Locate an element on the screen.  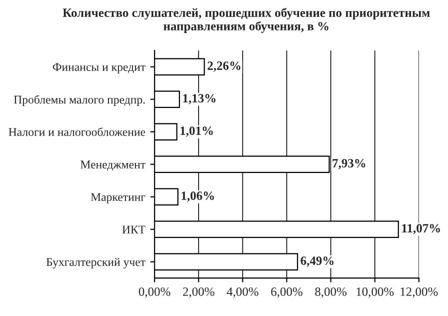
data-label: 1,01% is located at coordinates (196, 131).